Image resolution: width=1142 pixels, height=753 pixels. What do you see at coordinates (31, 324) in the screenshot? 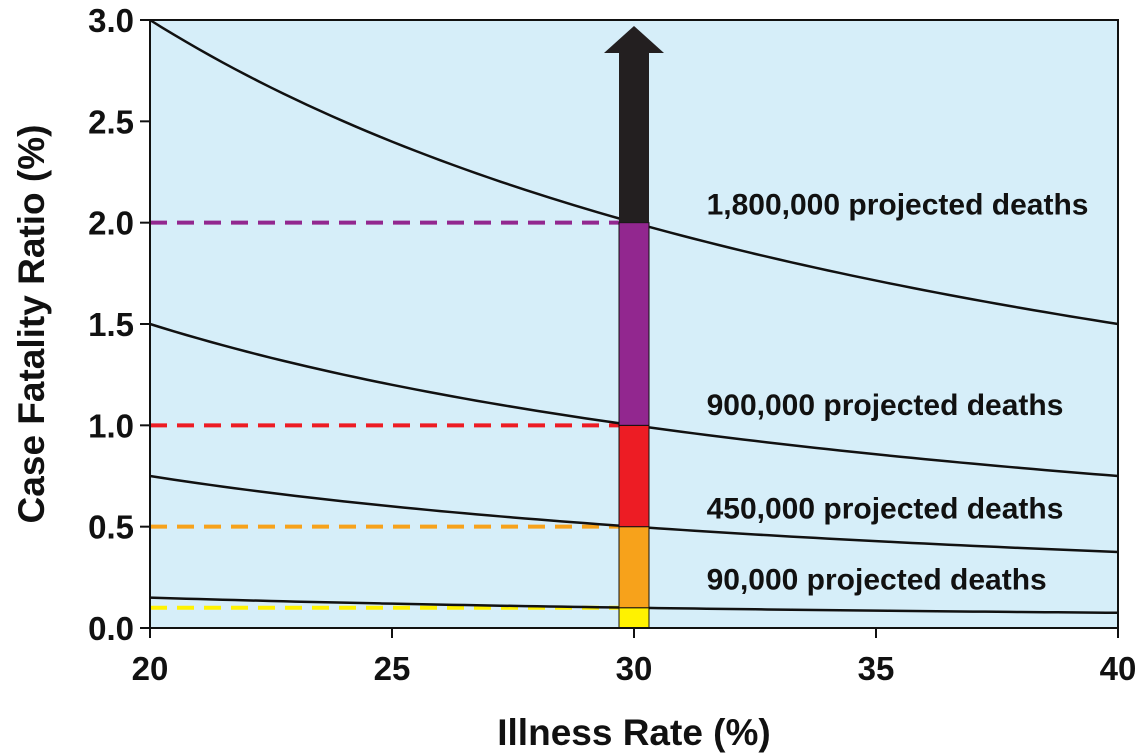
I see `y-axis-title: Case Fatality Ratio (%)` at bounding box center [31, 324].